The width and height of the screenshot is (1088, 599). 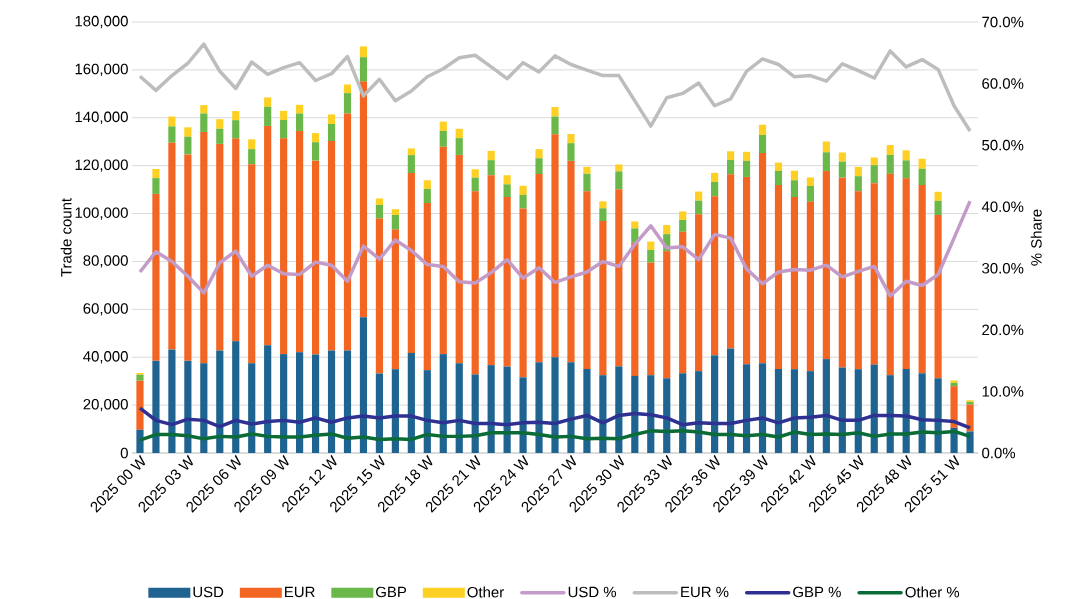 What do you see at coordinates (1003, 268) in the screenshot?
I see `y2-tick-label: 30.0%` at bounding box center [1003, 268].